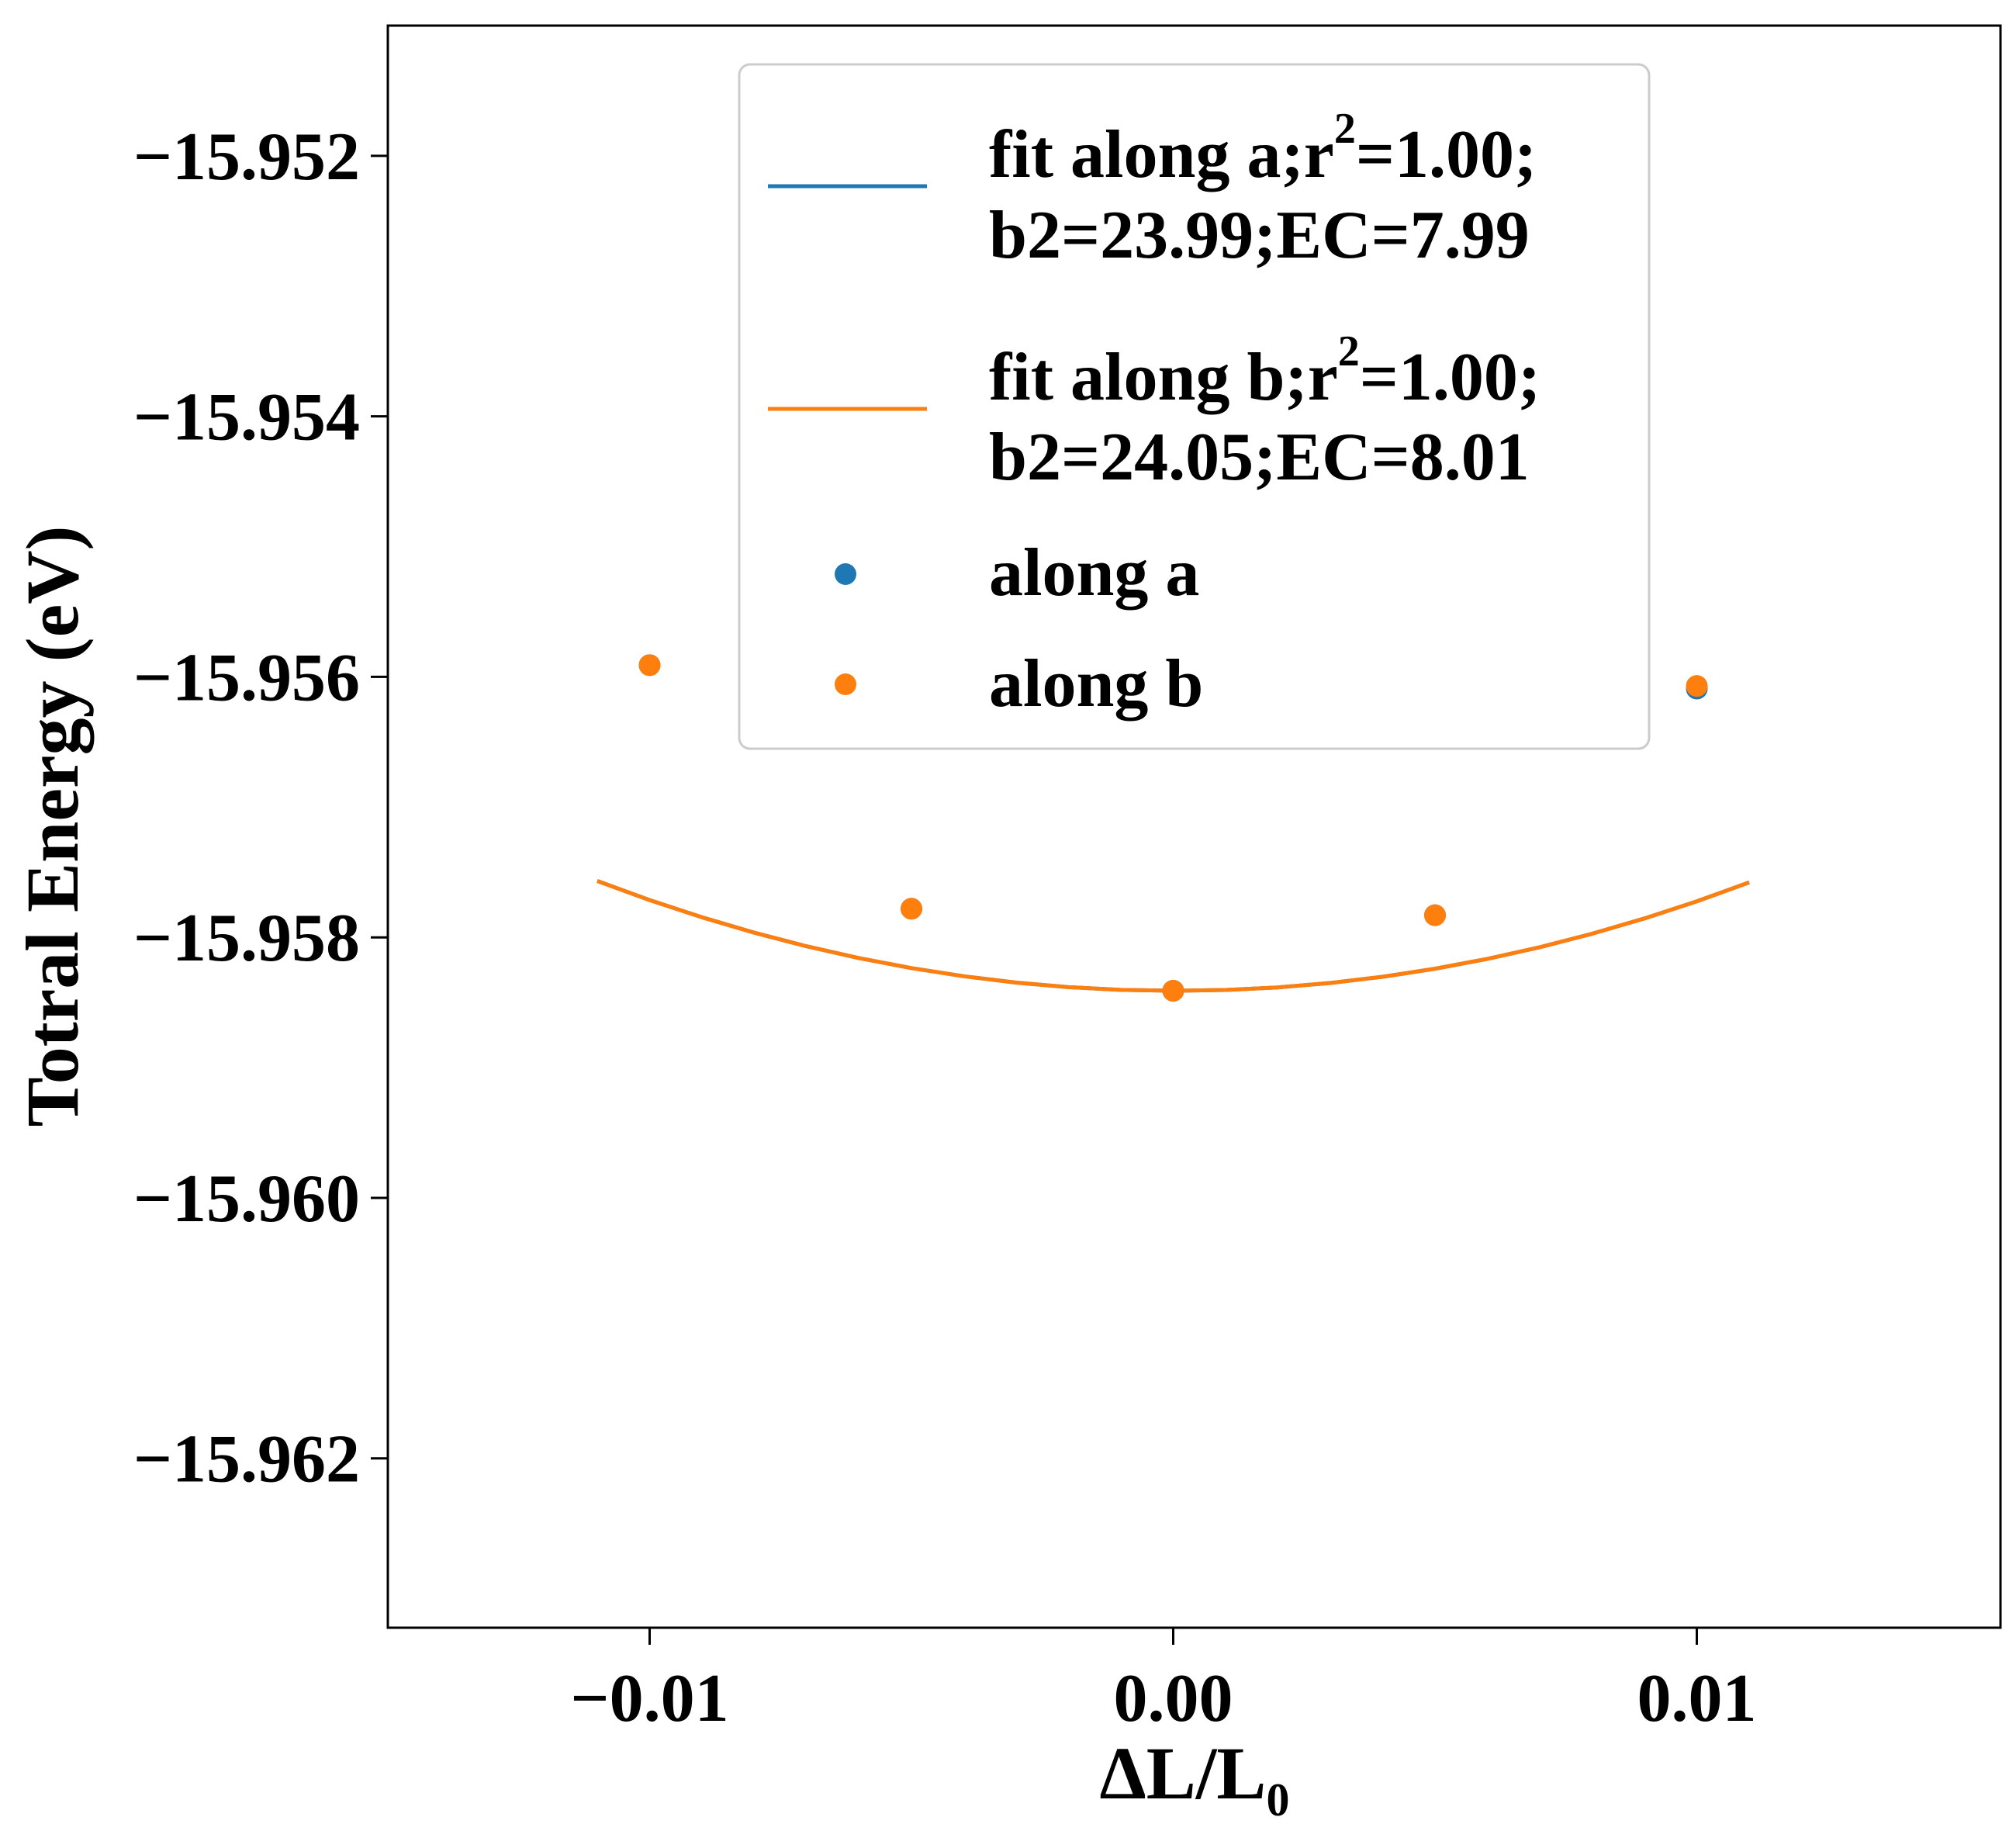 This screenshot has width=2016, height=1824. Describe the element at coordinates (1349, 352) in the screenshot. I see `legend-fit-b-superscript: 2` at that location.